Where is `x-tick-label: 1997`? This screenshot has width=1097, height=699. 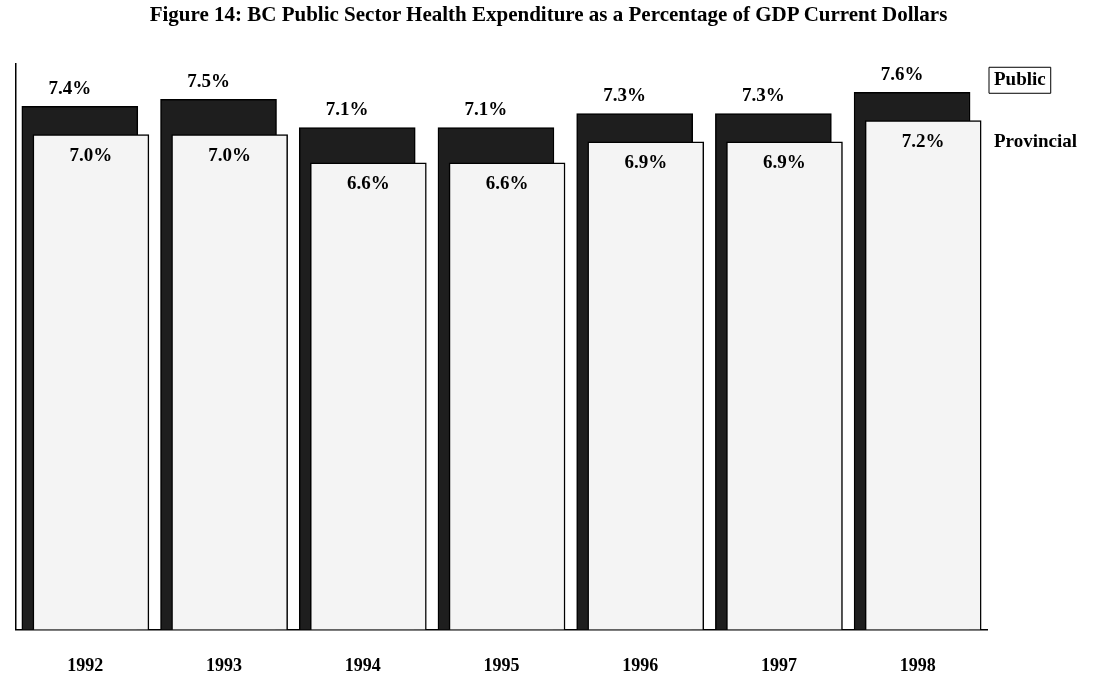
x-tick-label: 1997 is located at coordinates (778, 664).